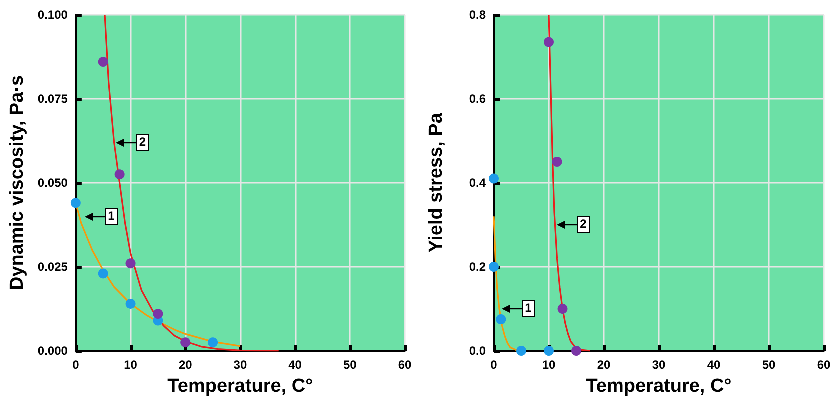 The width and height of the screenshot is (838, 401). Describe the element at coordinates (53, 183) in the screenshot. I see `y-tick-label: 0.050` at that location.